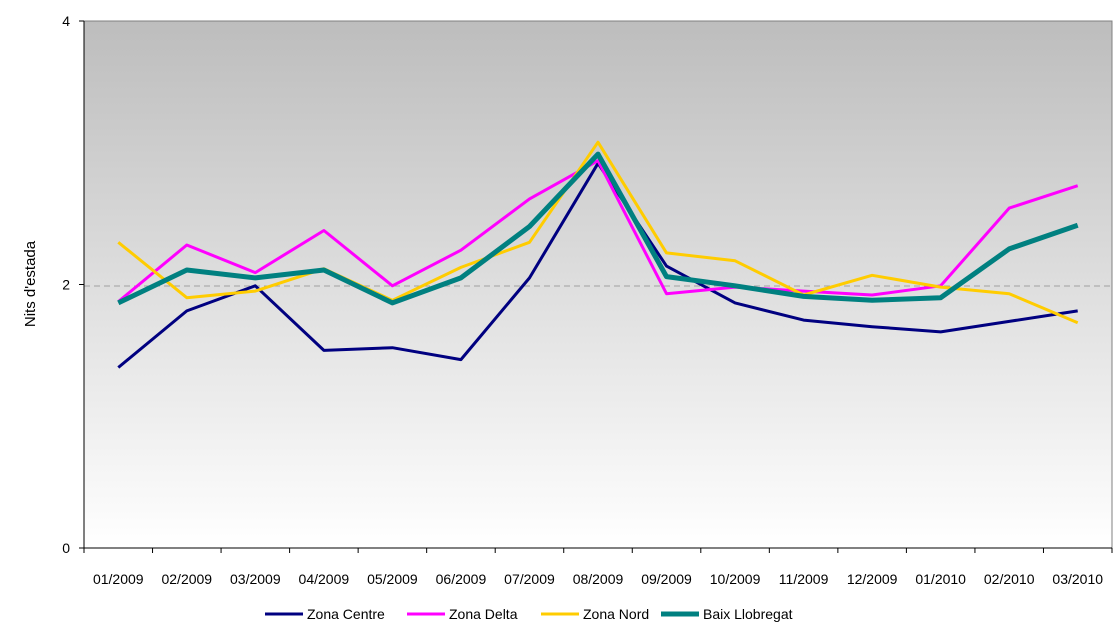 Image resolution: width=1115 pixels, height=628 pixels. Describe the element at coordinates (66, 285) in the screenshot. I see `y-tick-label: 2` at that location.